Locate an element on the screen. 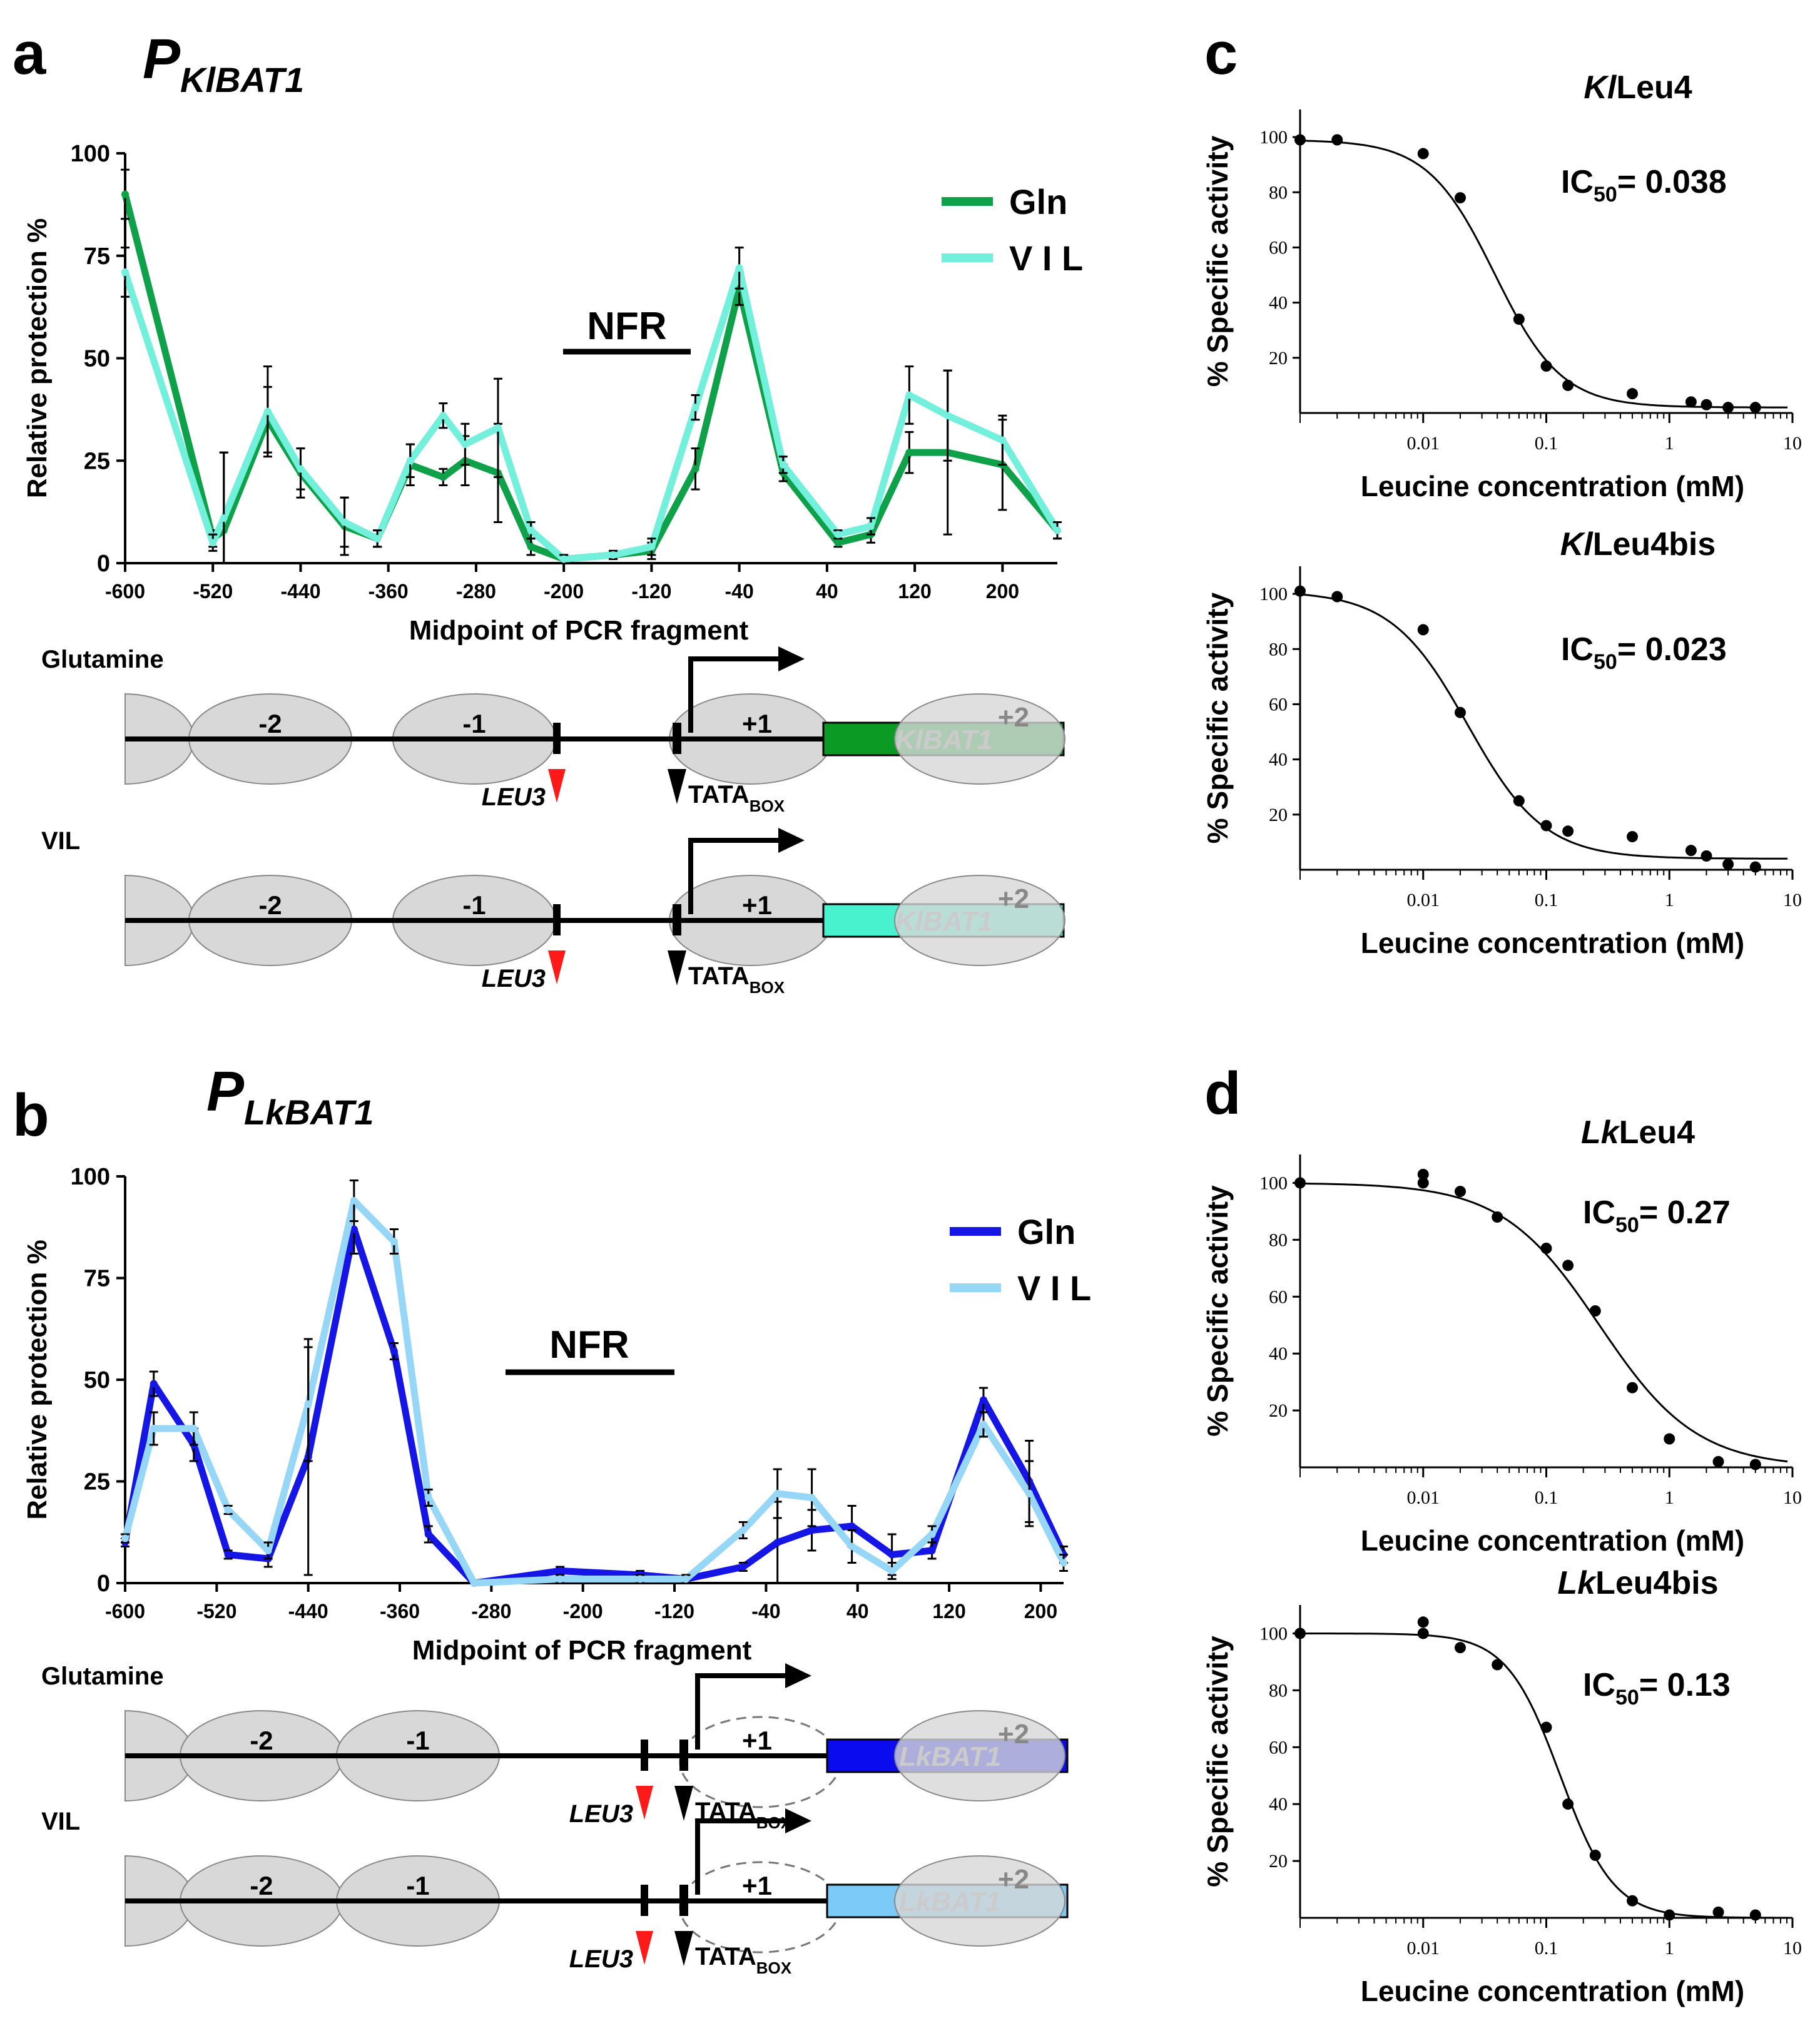  c2-ytick-label: 100 is located at coordinates (1273, 594).